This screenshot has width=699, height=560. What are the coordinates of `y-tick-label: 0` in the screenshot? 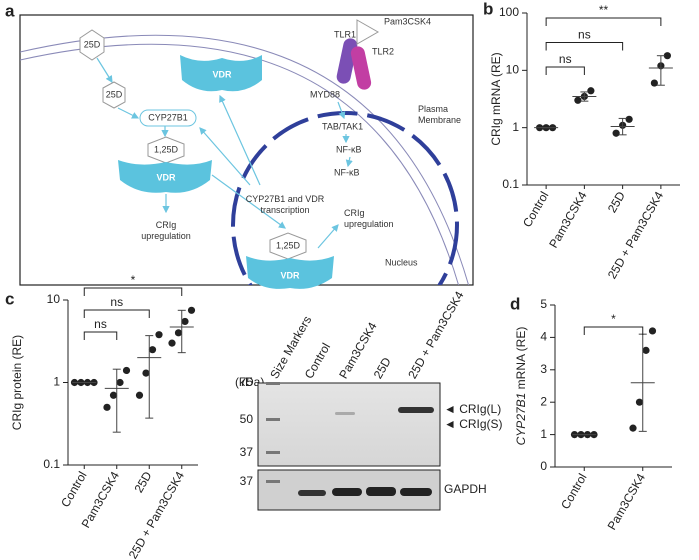 It's located at (543, 466).